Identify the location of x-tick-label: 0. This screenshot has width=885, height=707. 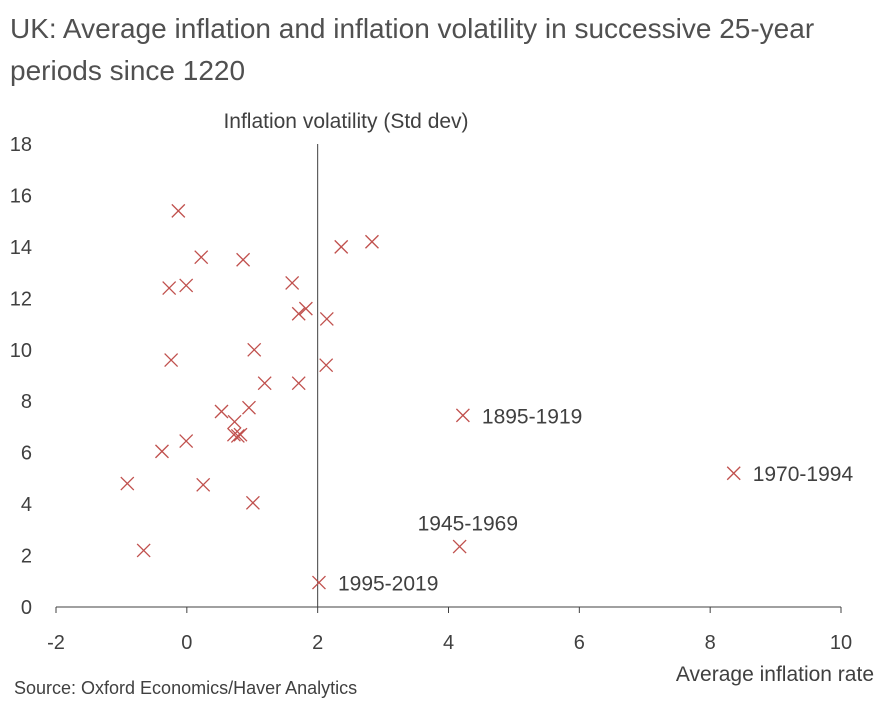
(186, 643).